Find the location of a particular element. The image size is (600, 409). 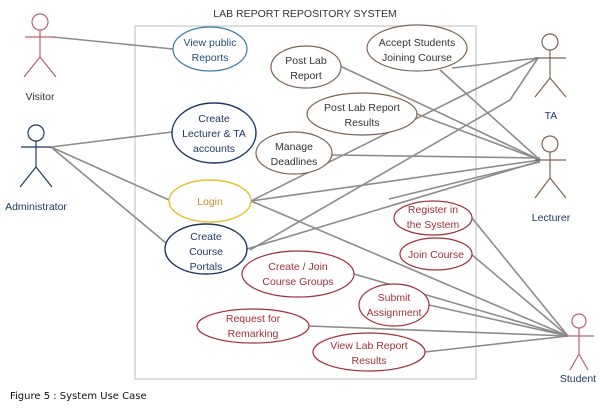

diagram-title: LAB REPORT REPOSITORY SYSTEM is located at coordinates (304, 14).